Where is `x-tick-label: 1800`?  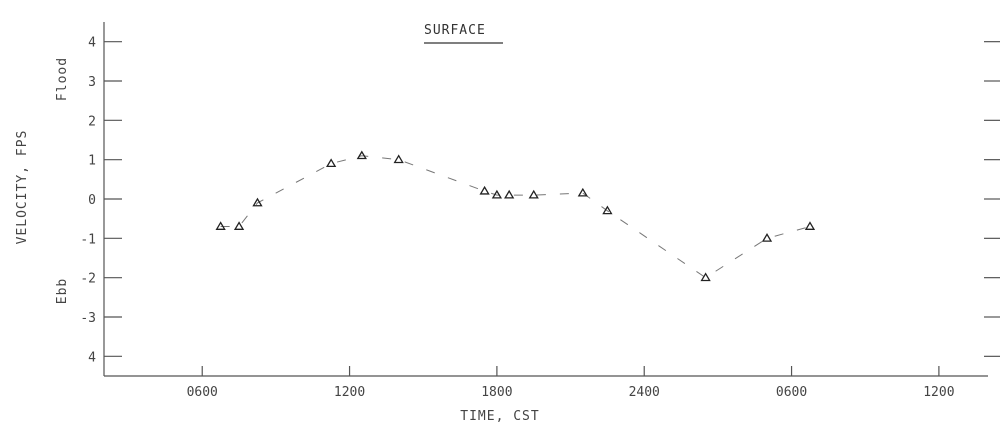
x-tick-label: 1800 is located at coordinates (496, 392).